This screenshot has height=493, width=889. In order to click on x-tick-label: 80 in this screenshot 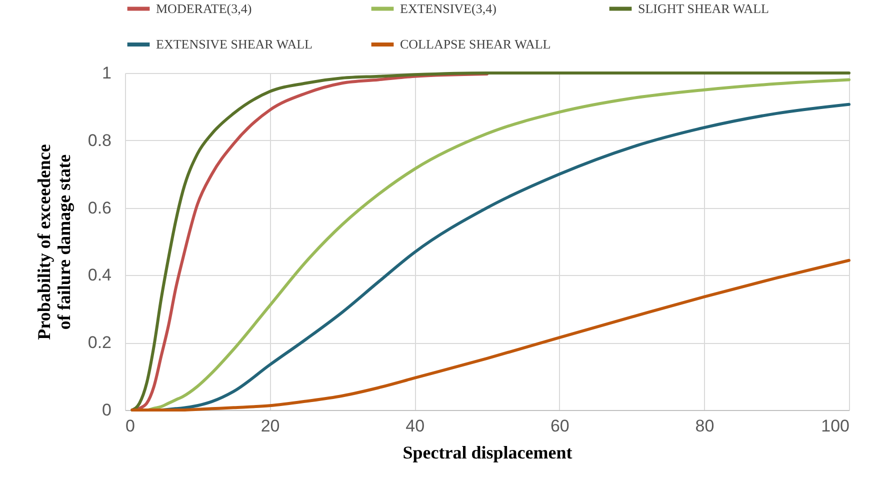, I will do `click(704, 426)`.